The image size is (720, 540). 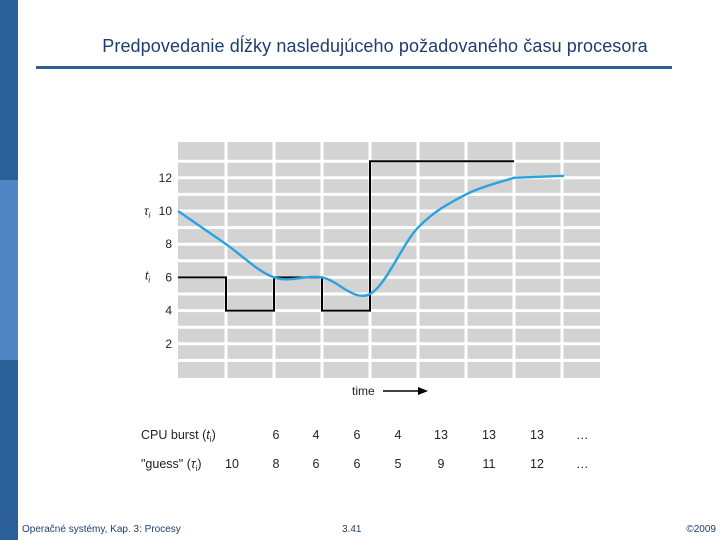 I want to click on footer-page-number: 3.41, so click(x=352, y=529).